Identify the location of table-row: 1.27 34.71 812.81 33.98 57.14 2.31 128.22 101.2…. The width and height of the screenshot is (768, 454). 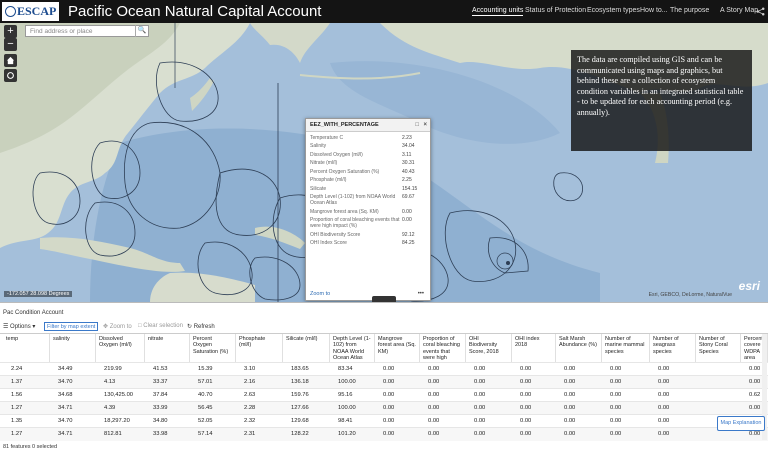
(384, 434).